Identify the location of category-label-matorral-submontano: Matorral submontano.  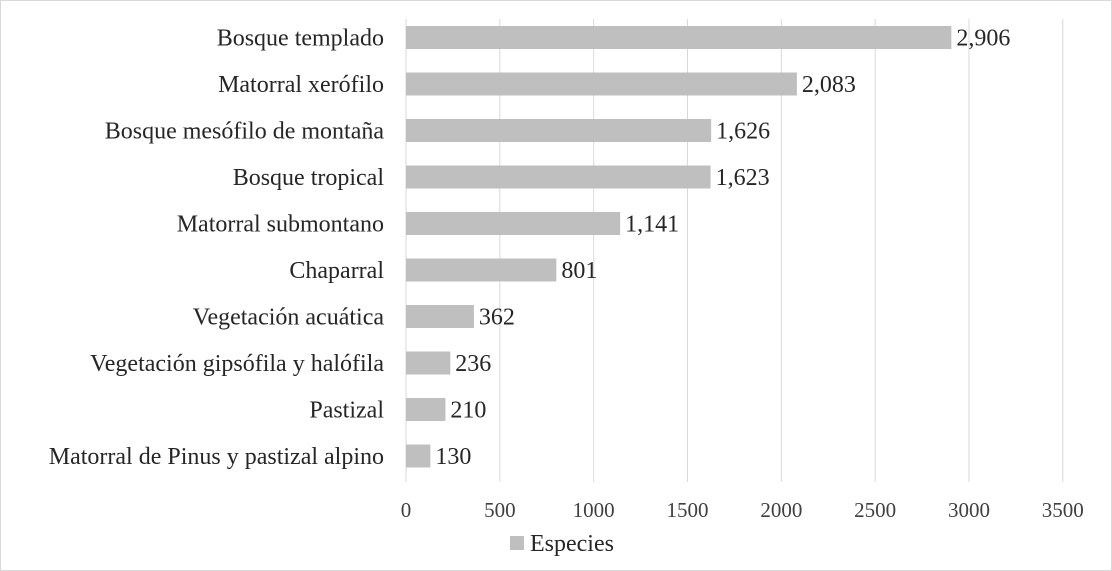
(280, 225).